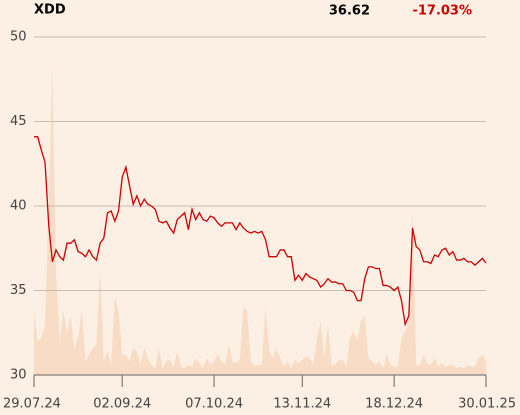 This screenshot has width=520, height=415. Describe the element at coordinates (32, 404) in the screenshot. I see `x-tick-label: 29.07.24` at that location.